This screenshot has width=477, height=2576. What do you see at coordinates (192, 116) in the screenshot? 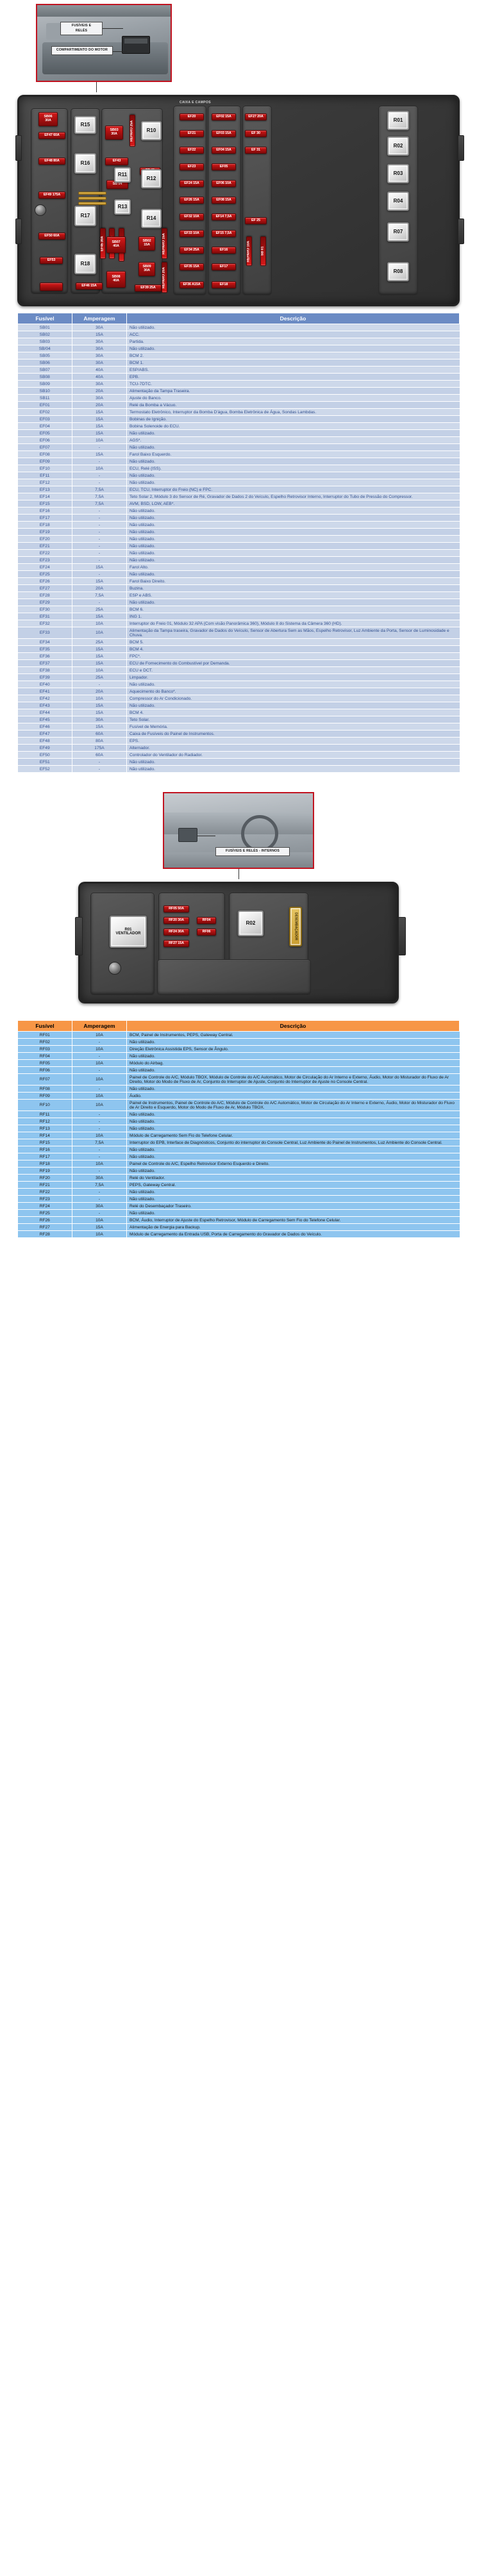
I see `engine-fuse-ef20: EF20` at bounding box center [192, 116].